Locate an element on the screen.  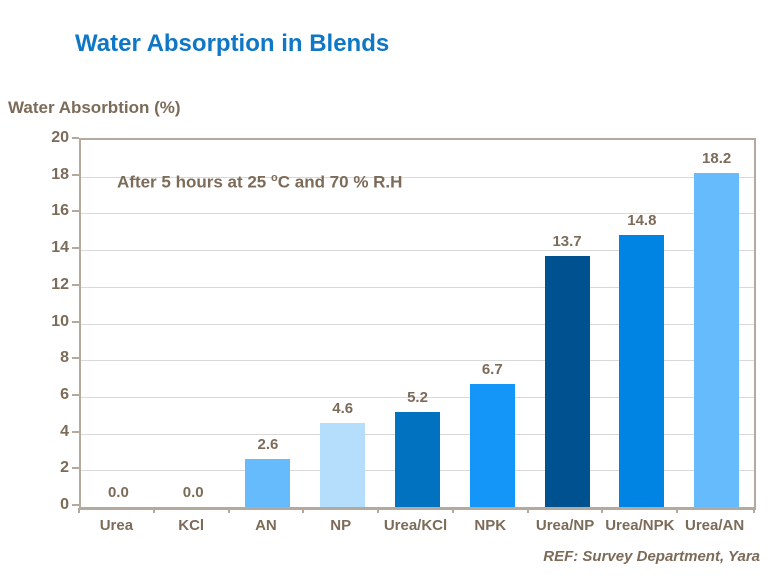
y-axis-title: Water Absorbtion (%) is located at coordinates (94, 107).